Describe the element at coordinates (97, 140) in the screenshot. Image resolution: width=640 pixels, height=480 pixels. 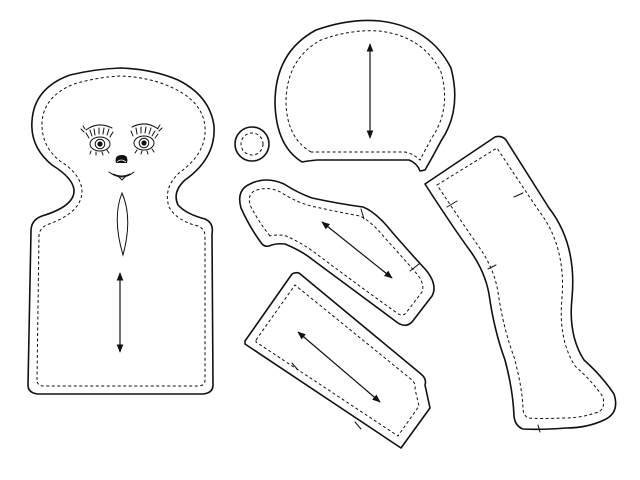
I see `left-eye` at that location.